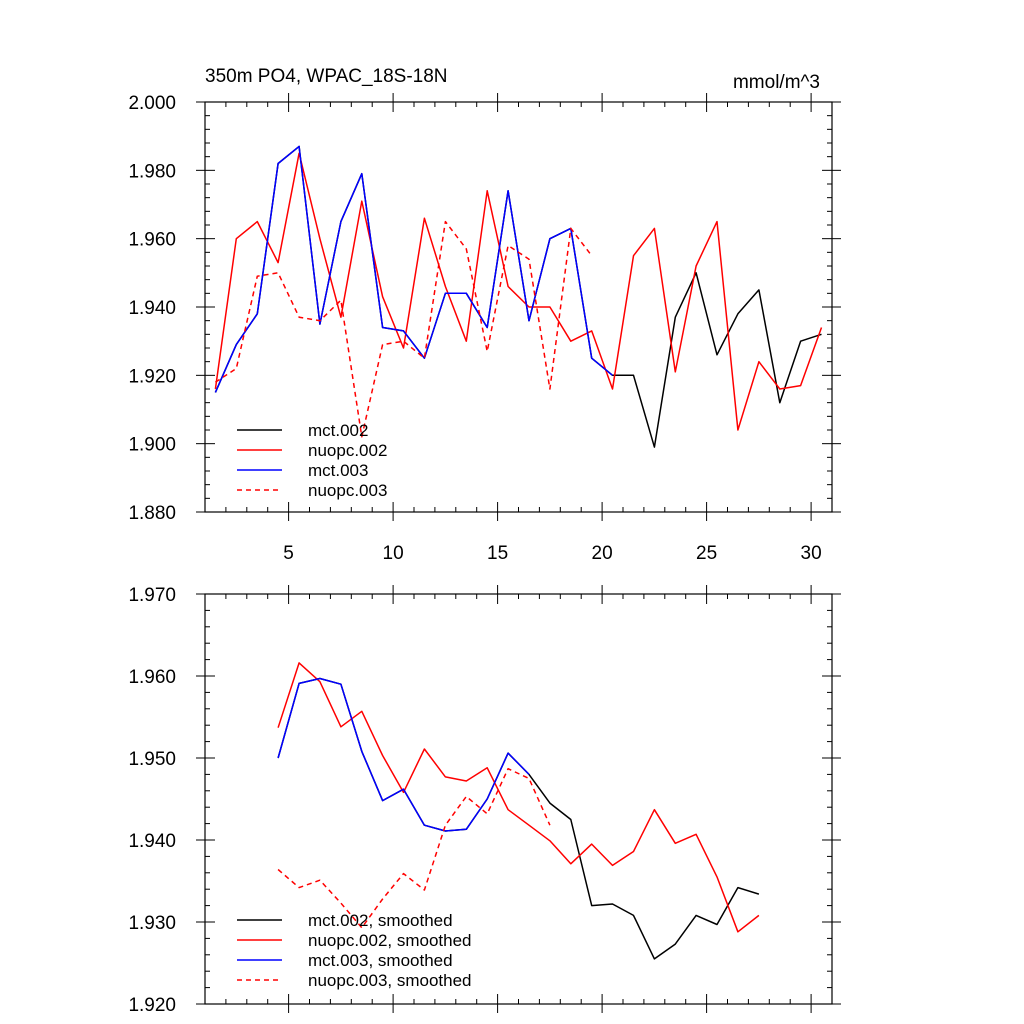 This screenshot has width=1024, height=1024. I want to click on legend-label: nuopc.002, so click(347, 450).